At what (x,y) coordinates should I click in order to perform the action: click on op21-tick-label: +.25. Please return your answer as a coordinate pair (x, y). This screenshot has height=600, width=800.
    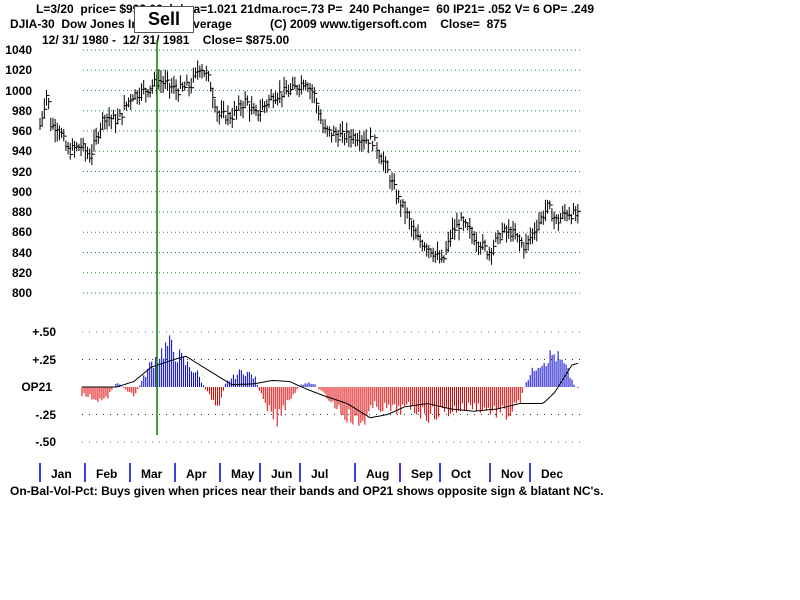
    Looking at the image, I should click on (44, 359).